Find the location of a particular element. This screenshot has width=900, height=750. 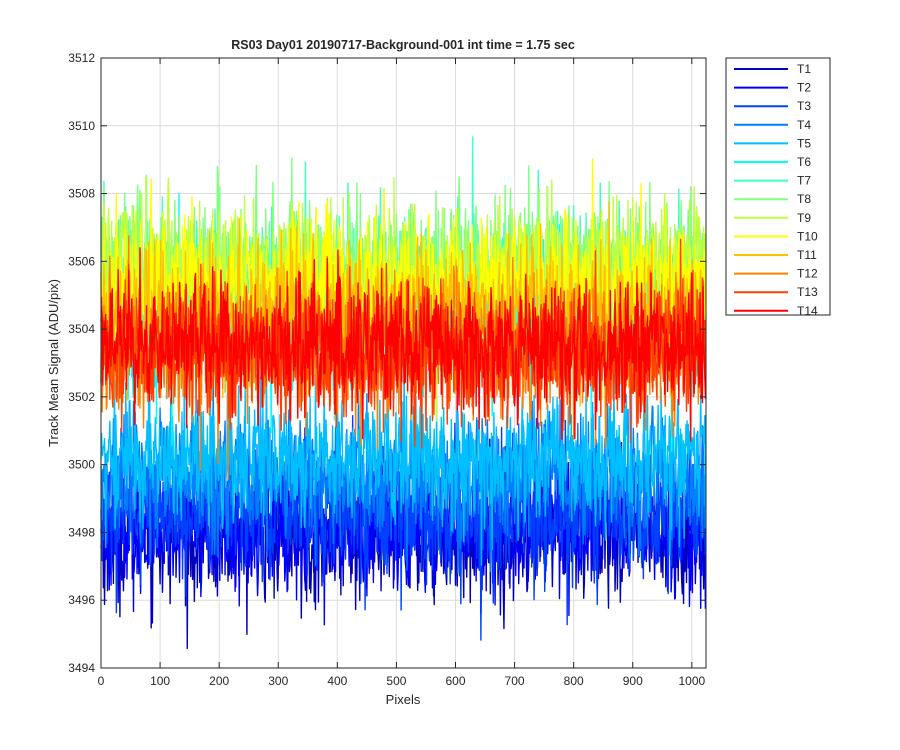

legend-item-t10: T10 is located at coordinates (776, 236).